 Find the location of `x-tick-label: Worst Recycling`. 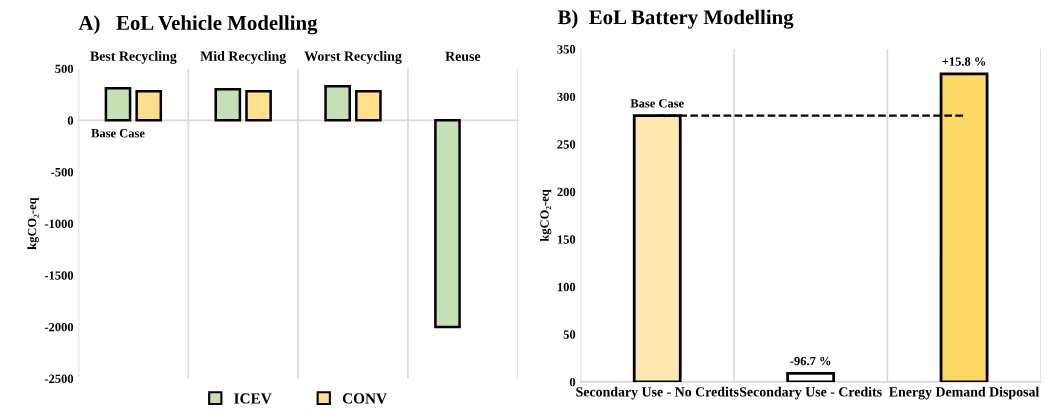

x-tick-label: Worst Recycling is located at coordinates (353, 57).